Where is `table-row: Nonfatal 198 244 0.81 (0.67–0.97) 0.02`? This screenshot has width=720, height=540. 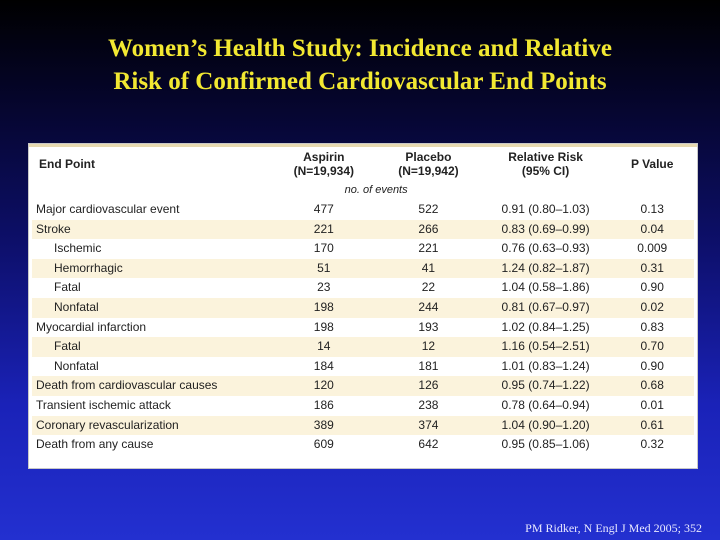
table-row: Nonfatal 198 244 0.81 (0.67–0.97) 0.02 is located at coordinates (363, 307).